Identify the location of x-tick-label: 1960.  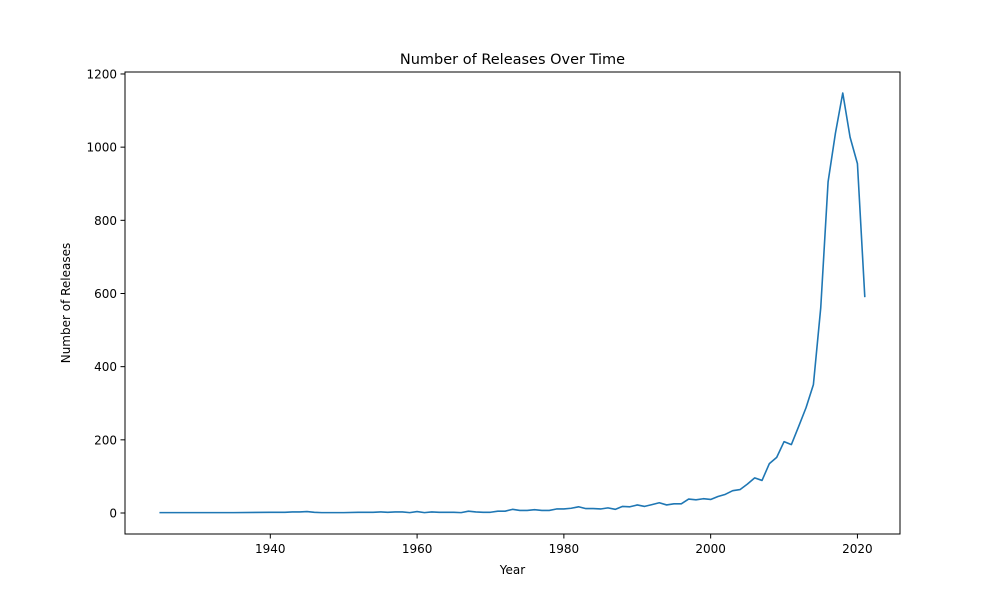
(417, 549).